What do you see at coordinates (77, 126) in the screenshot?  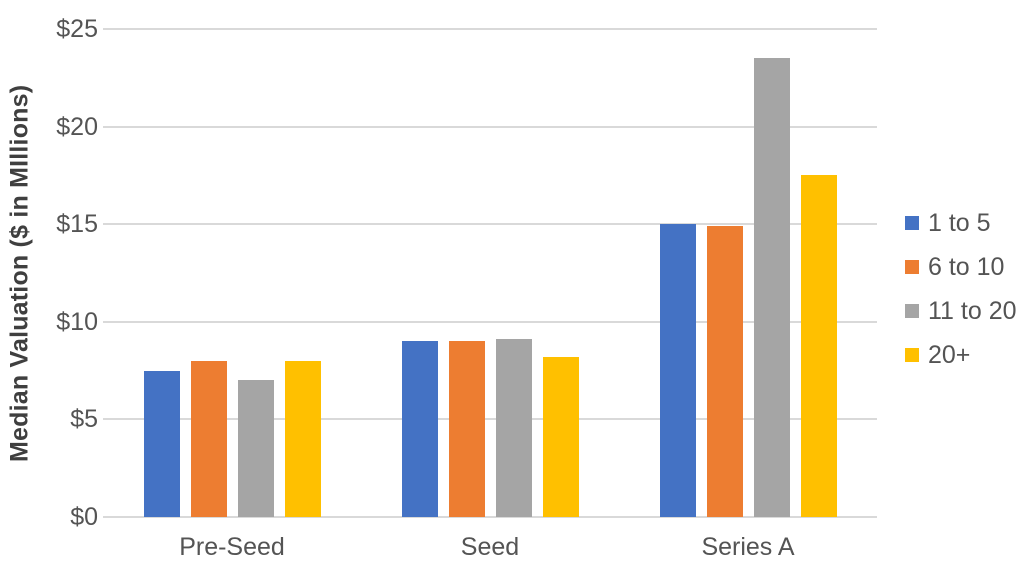 I see `y-tick-label-$20: $20` at bounding box center [77, 126].